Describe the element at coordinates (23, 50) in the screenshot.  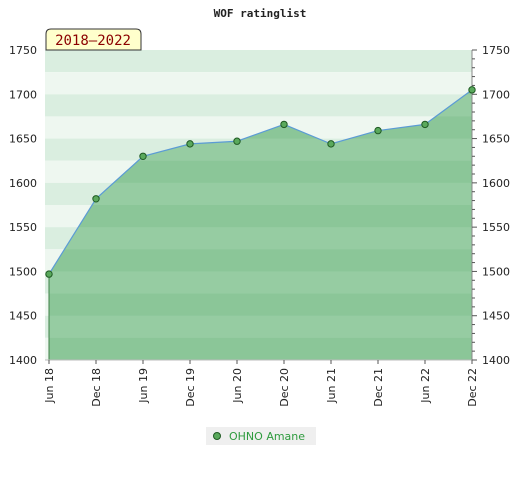
I see `y-tick-label-left: 1750` at that location.